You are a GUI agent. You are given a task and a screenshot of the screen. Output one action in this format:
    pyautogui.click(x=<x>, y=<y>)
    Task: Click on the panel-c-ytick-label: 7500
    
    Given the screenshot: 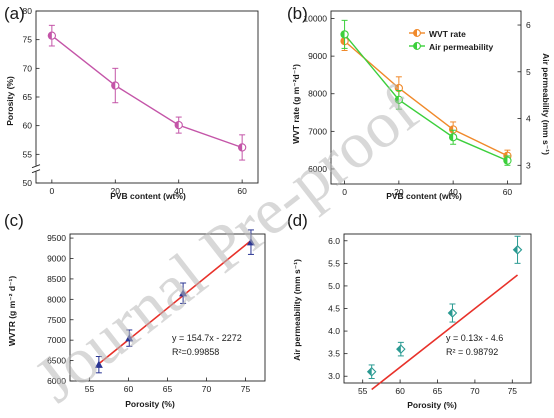 What is the action you would take?
    pyautogui.click(x=56, y=320)
    